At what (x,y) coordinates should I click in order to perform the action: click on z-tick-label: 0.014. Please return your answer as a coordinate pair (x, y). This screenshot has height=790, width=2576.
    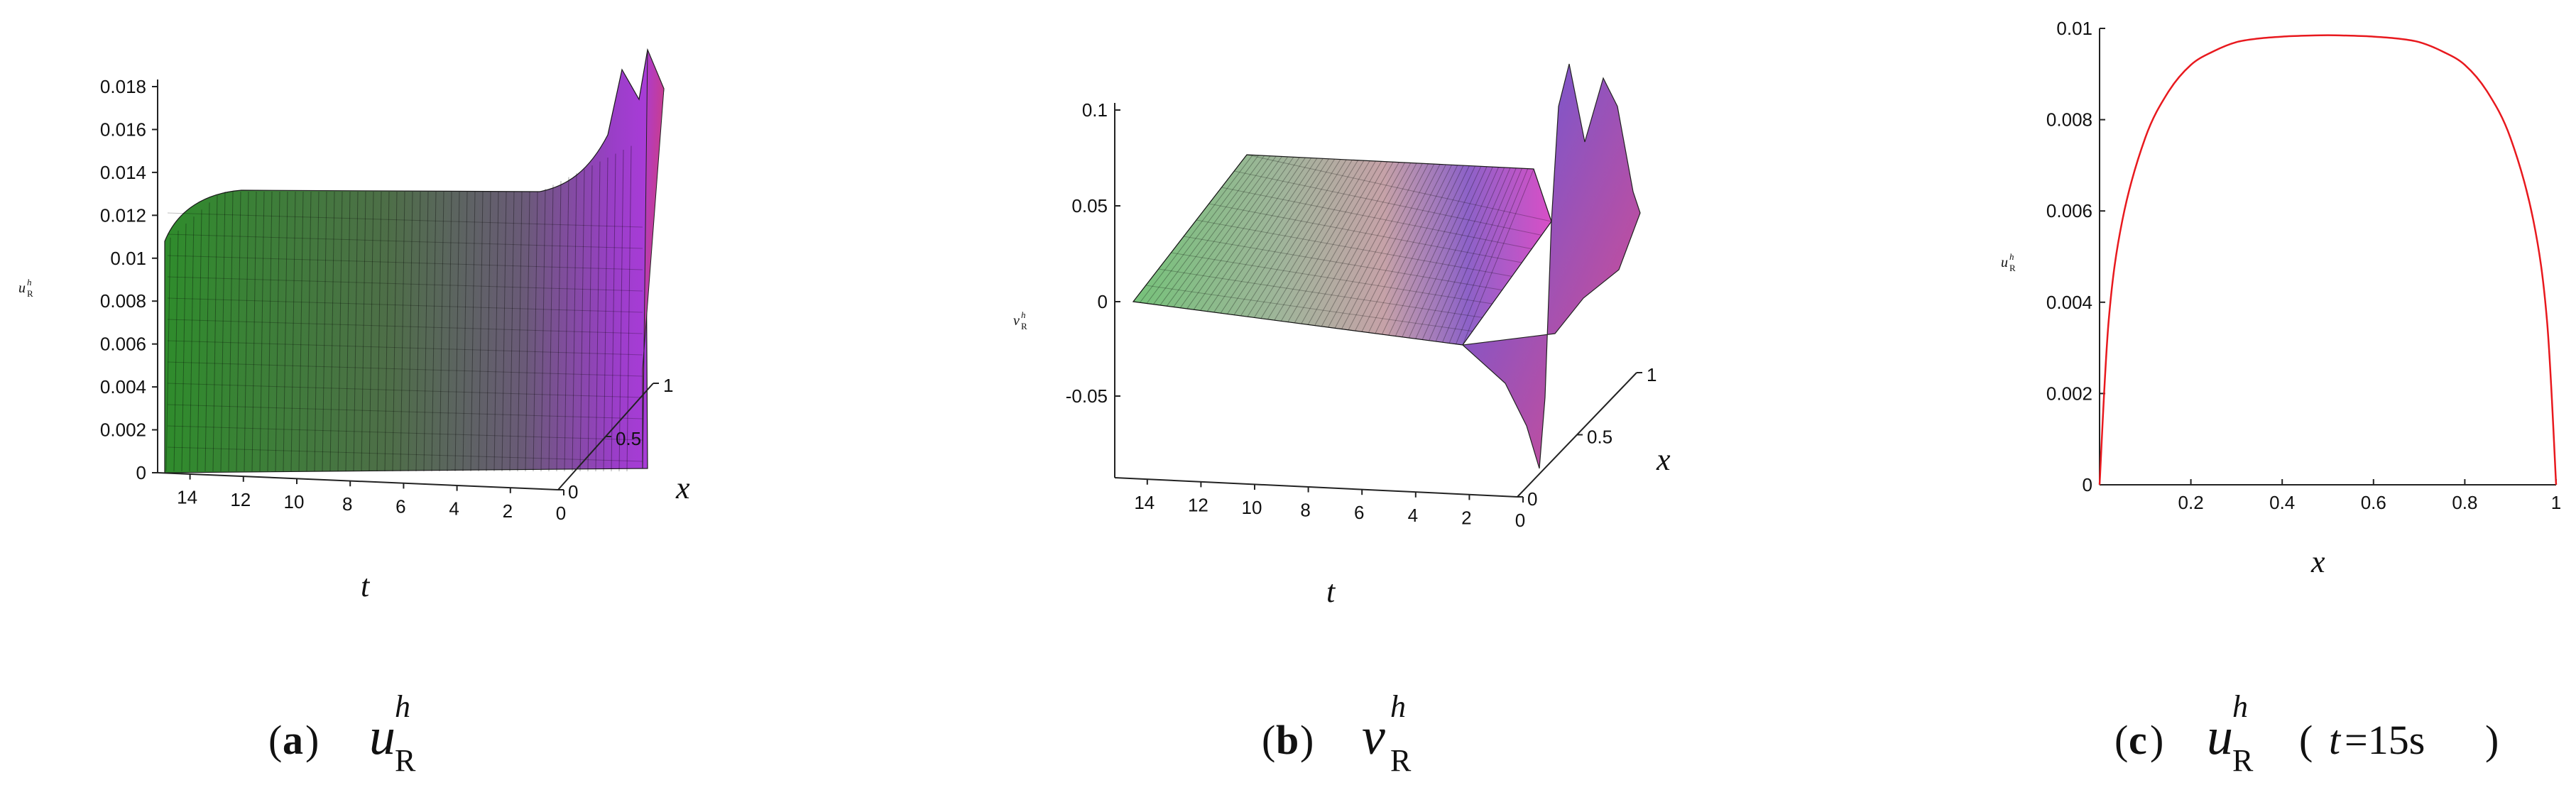
    Looking at the image, I should click on (123, 173).